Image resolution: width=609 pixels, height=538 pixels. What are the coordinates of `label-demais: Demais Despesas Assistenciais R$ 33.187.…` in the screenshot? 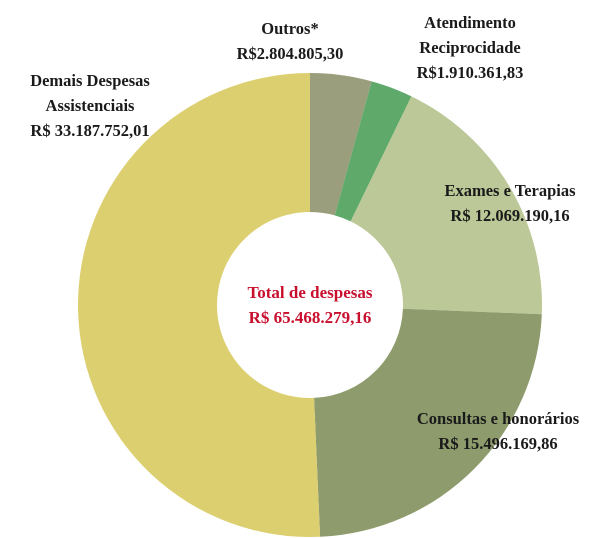 It's located at (90, 105).